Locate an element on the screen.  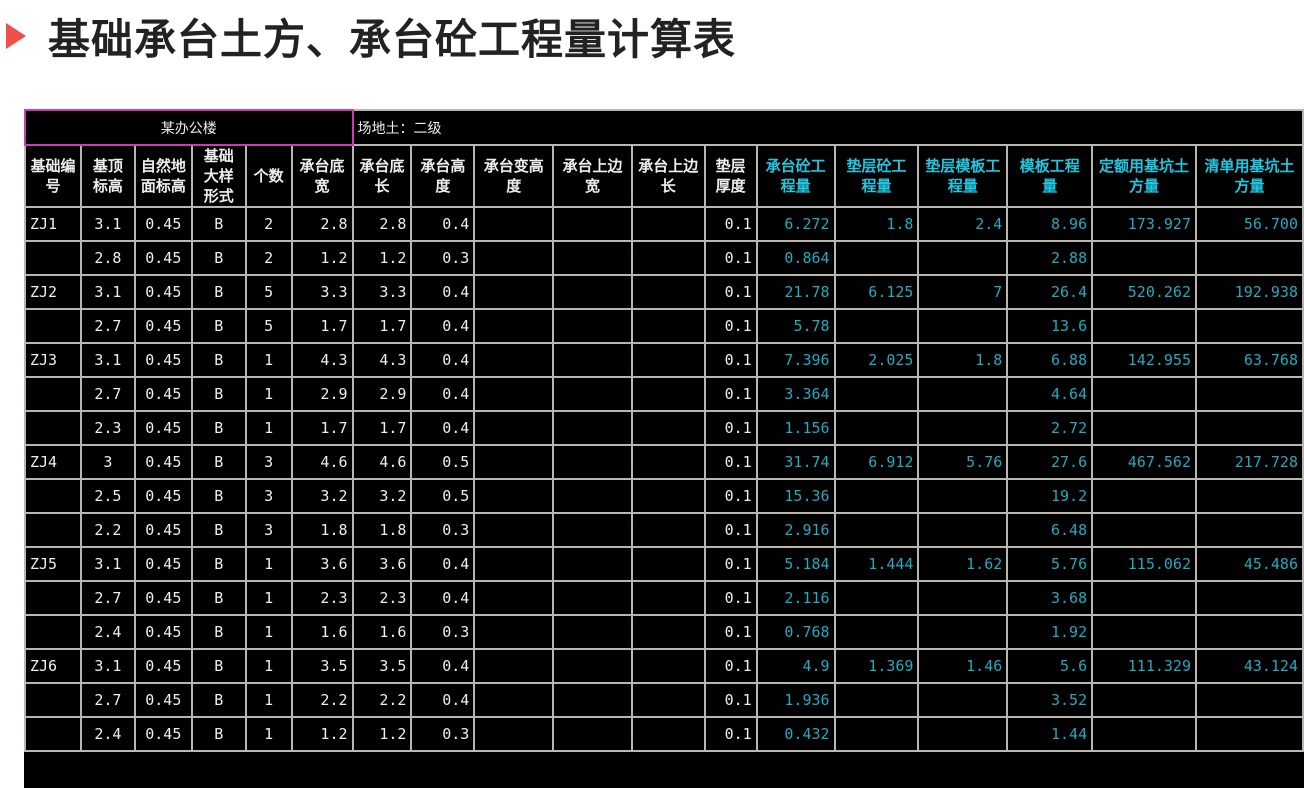
table-cell: 1.62 is located at coordinates (963, 564).